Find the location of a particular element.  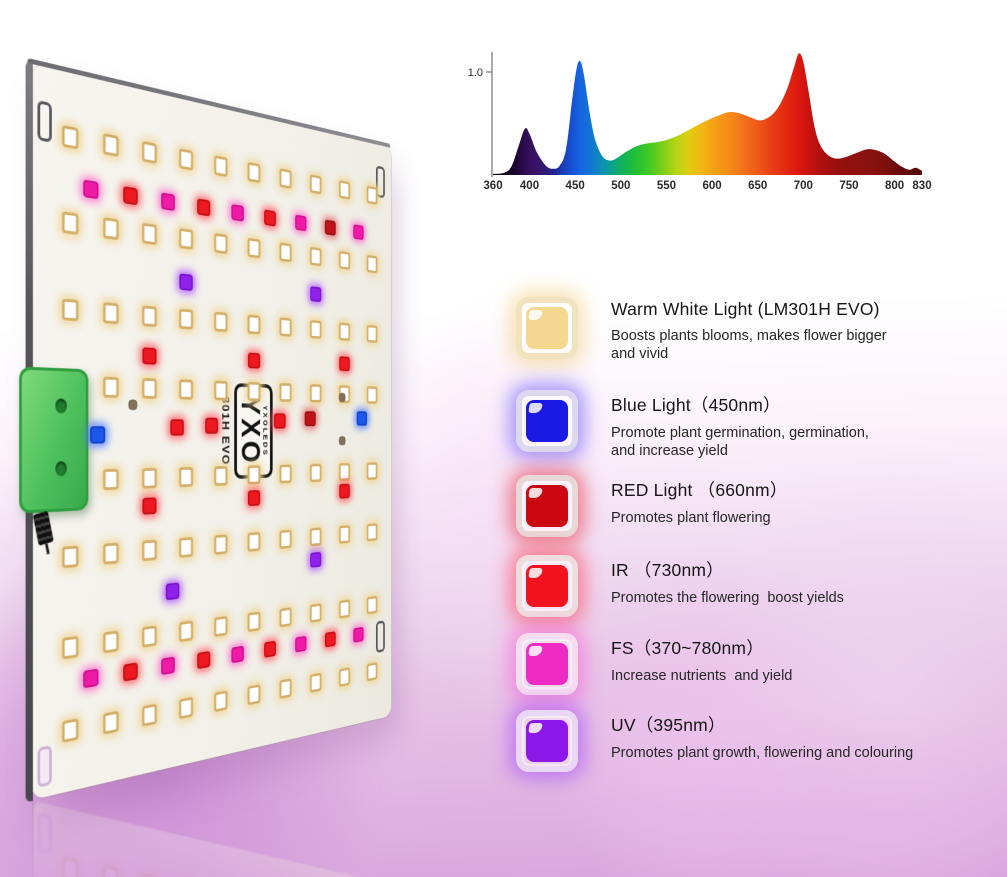

warm-white-led-chip is located at coordinates (547, 328).